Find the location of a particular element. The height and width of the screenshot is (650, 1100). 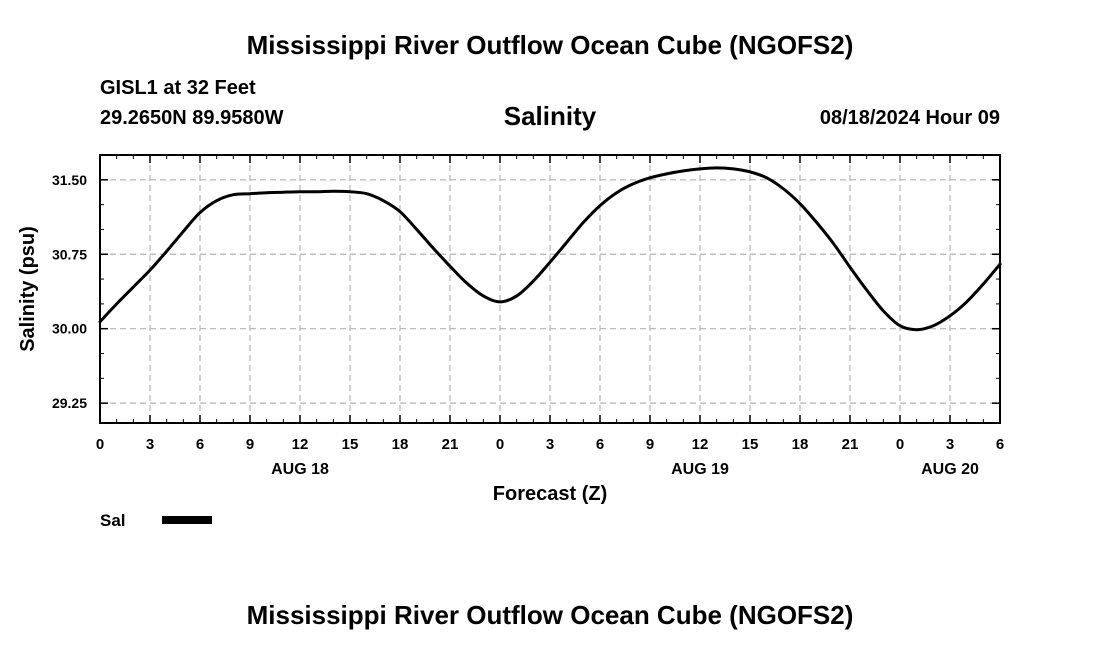

legend-swatch is located at coordinates (187, 520).